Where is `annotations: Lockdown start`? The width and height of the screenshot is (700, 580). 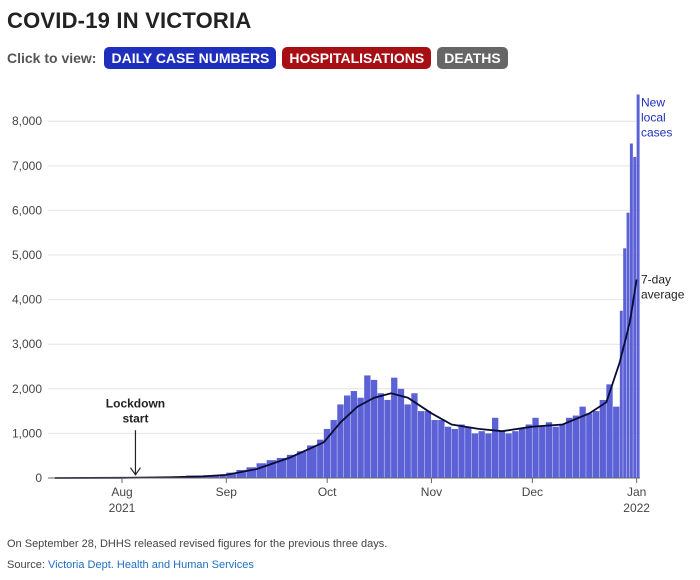 annotations: Lockdown start is located at coordinates (135, 436).